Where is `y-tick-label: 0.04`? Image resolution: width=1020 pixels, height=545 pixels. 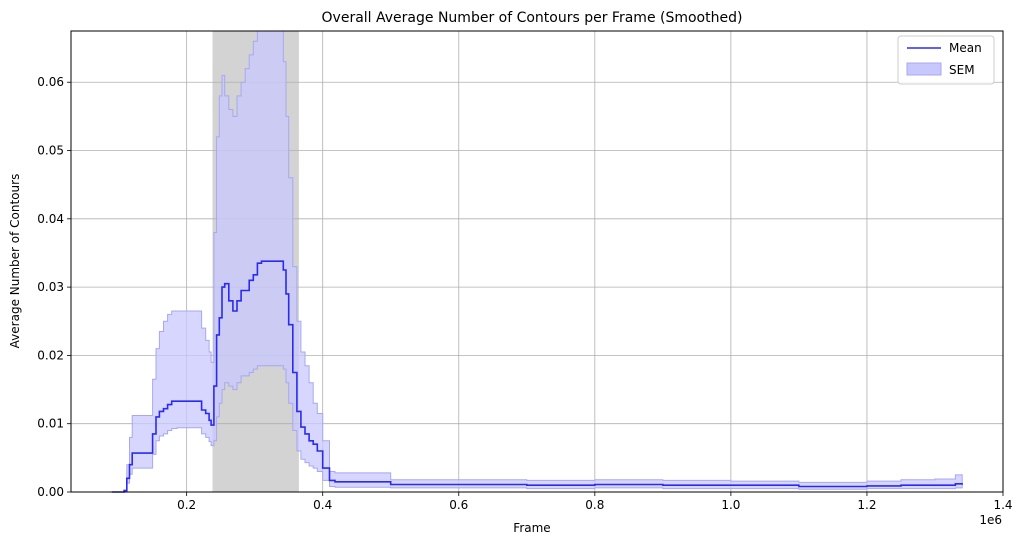 y-tick-label: 0.04 is located at coordinates (50, 219).